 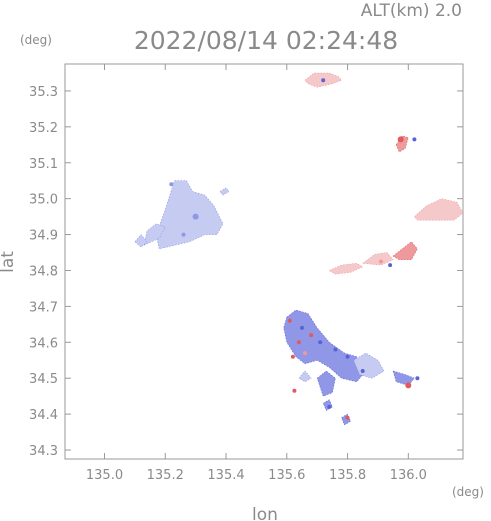 I want to click on timestamp-title: 2022/08/14 02:24:48, so click(x=266, y=40).